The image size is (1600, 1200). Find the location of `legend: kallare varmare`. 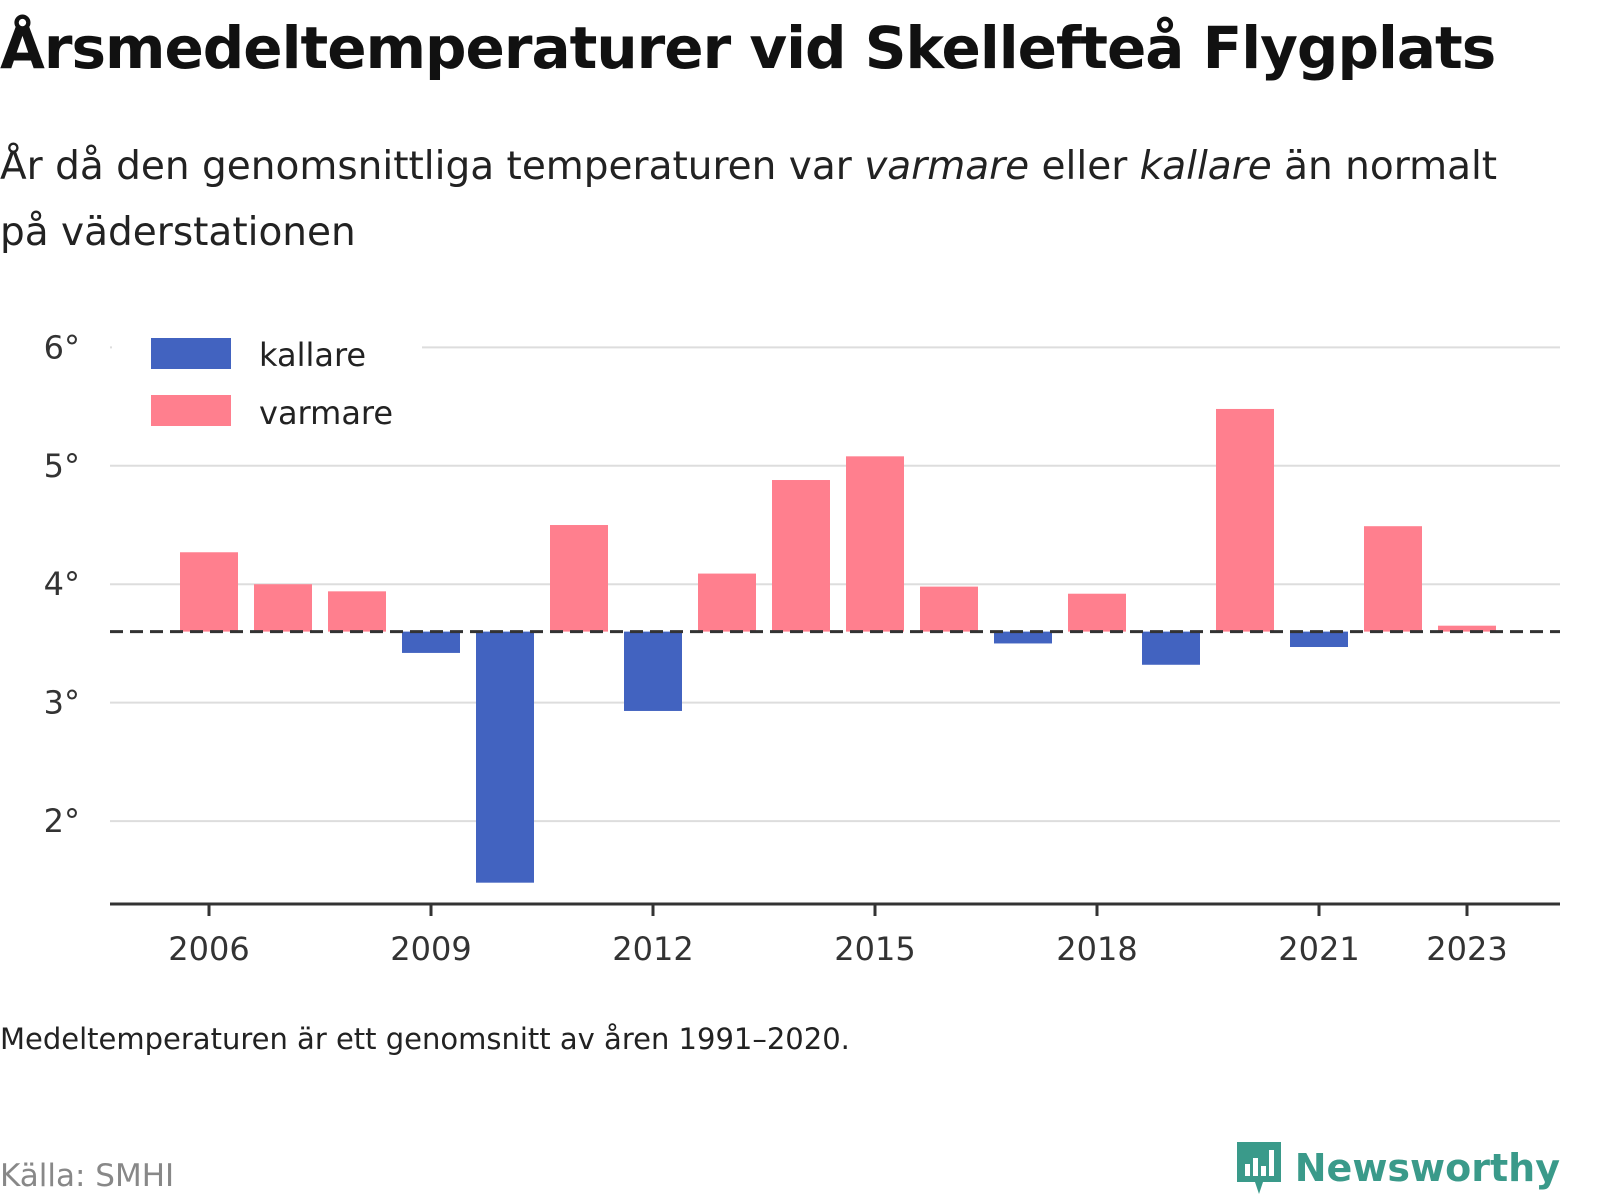

legend: kallare varmare is located at coordinates (267, 386).